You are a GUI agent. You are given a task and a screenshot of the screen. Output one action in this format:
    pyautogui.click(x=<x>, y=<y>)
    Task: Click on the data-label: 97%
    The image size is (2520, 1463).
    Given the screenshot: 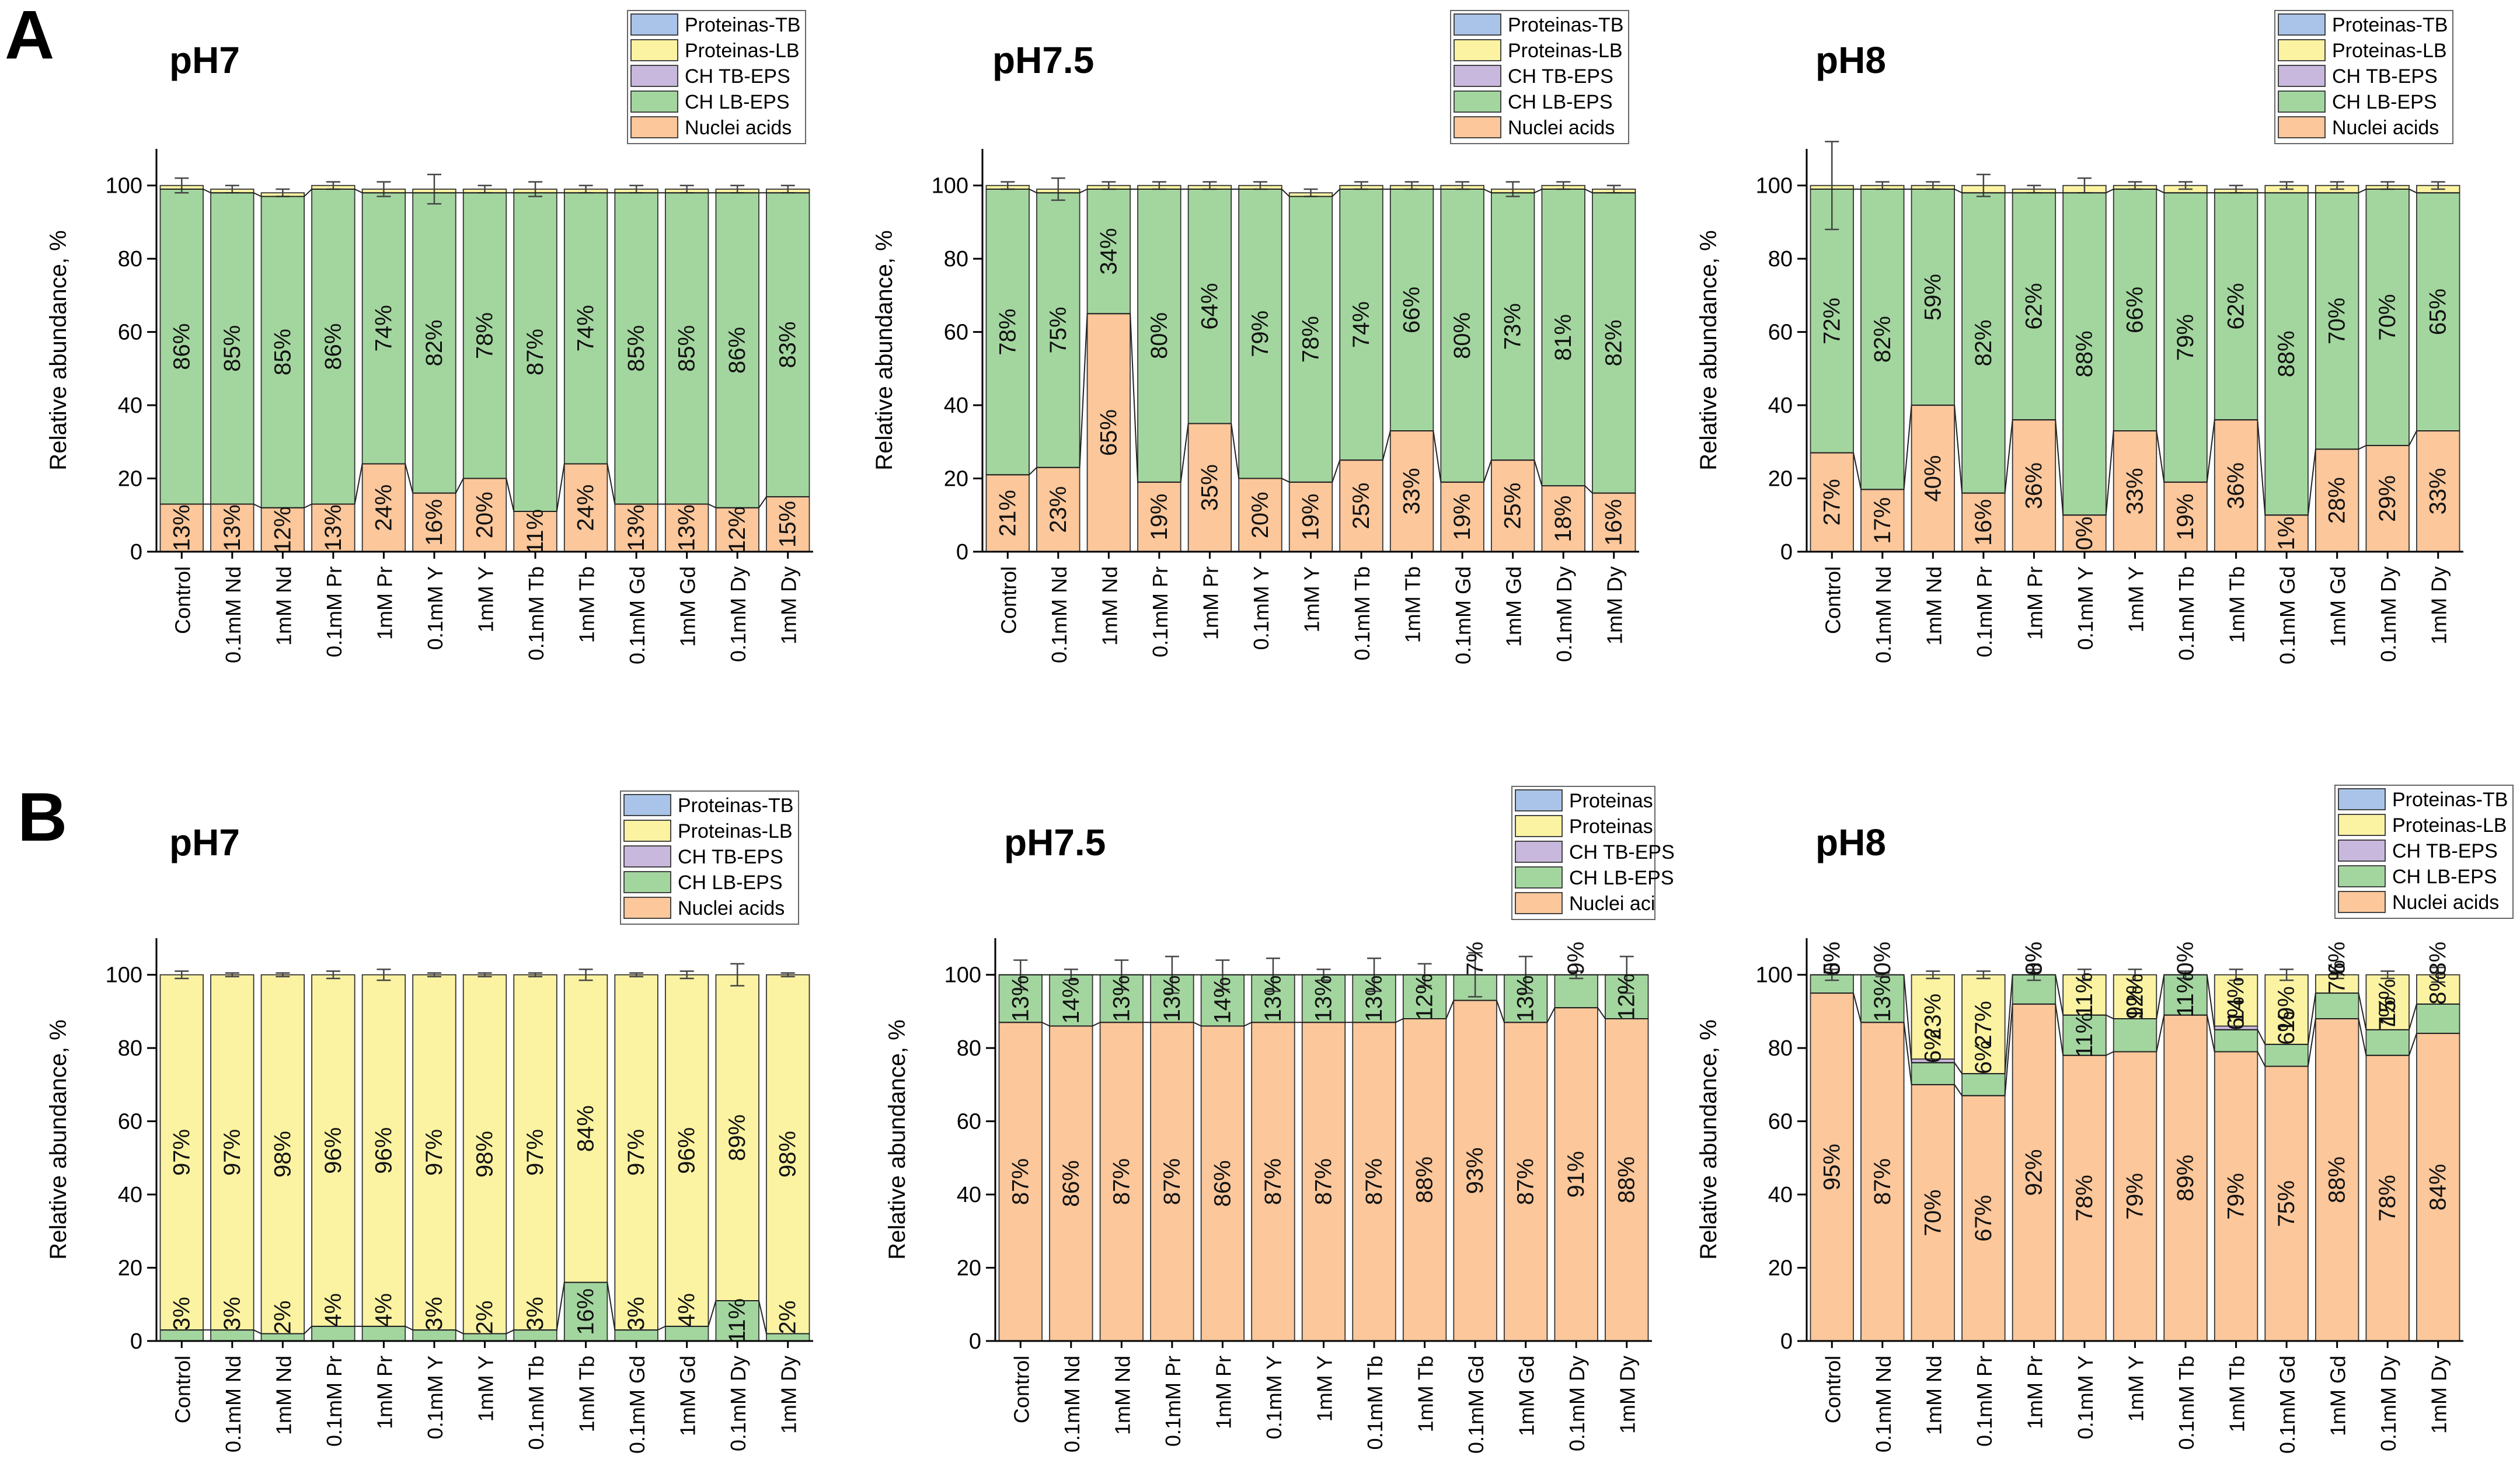 What is the action you would take?
    pyautogui.click(x=181, y=1152)
    